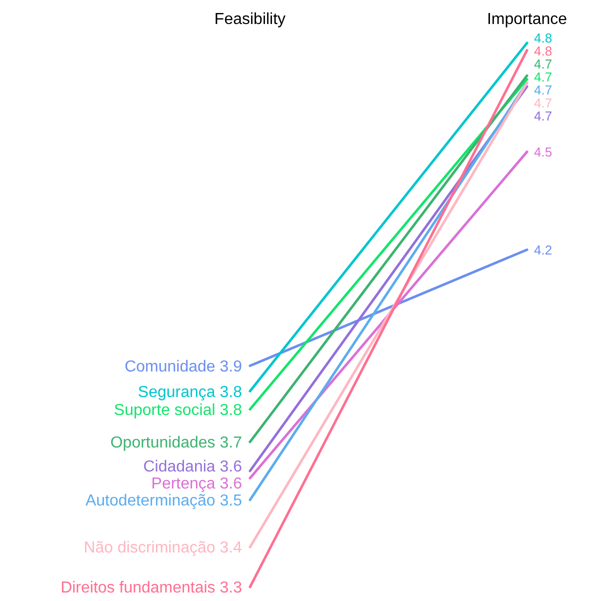 Image resolution: width=611 pixels, height=601 pixels. Describe the element at coordinates (176, 443) in the screenshot. I see `text: Oportunidades 3.7` at that location.